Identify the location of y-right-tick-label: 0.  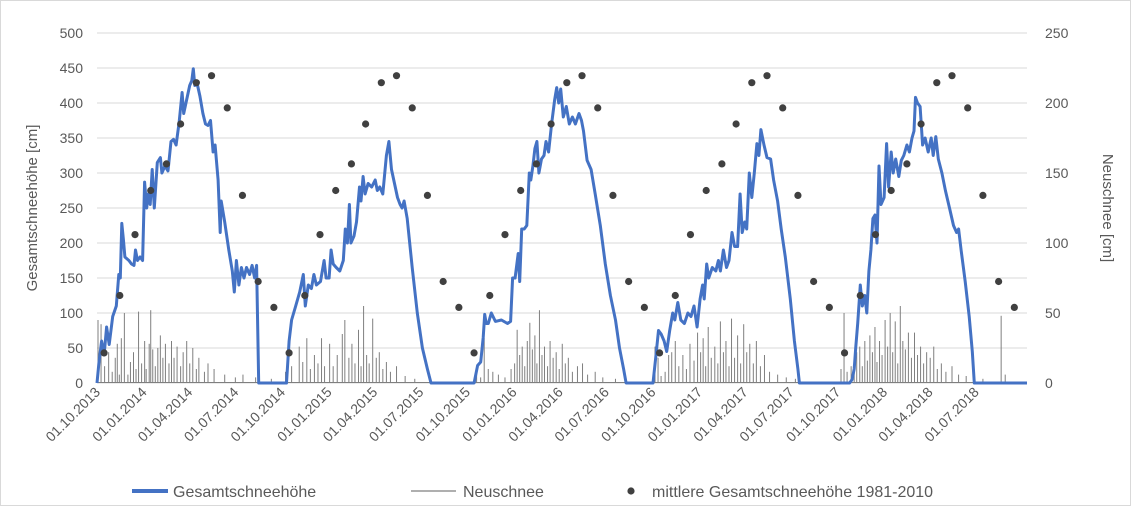
(1049, 383).